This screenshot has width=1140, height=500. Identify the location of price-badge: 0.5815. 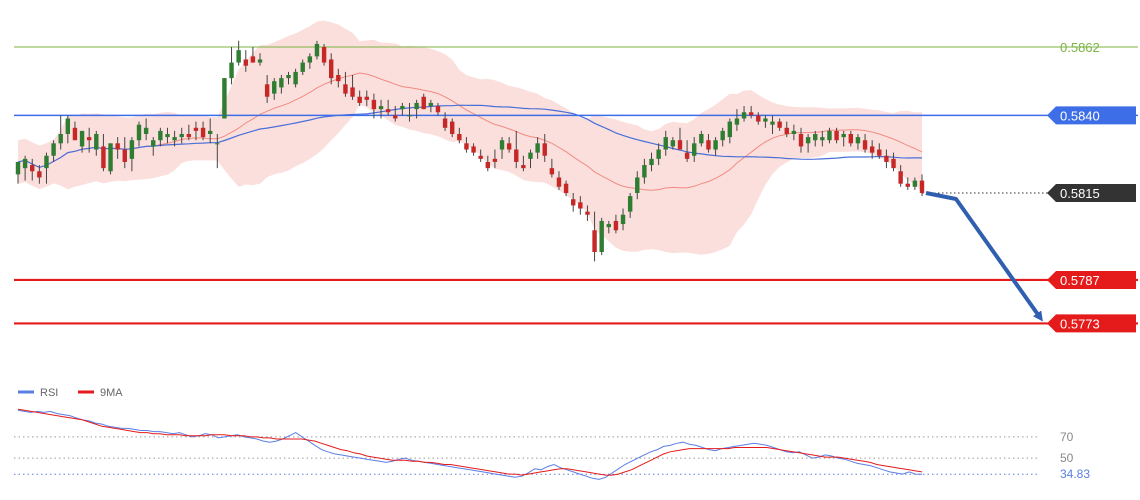
(1091, 193).